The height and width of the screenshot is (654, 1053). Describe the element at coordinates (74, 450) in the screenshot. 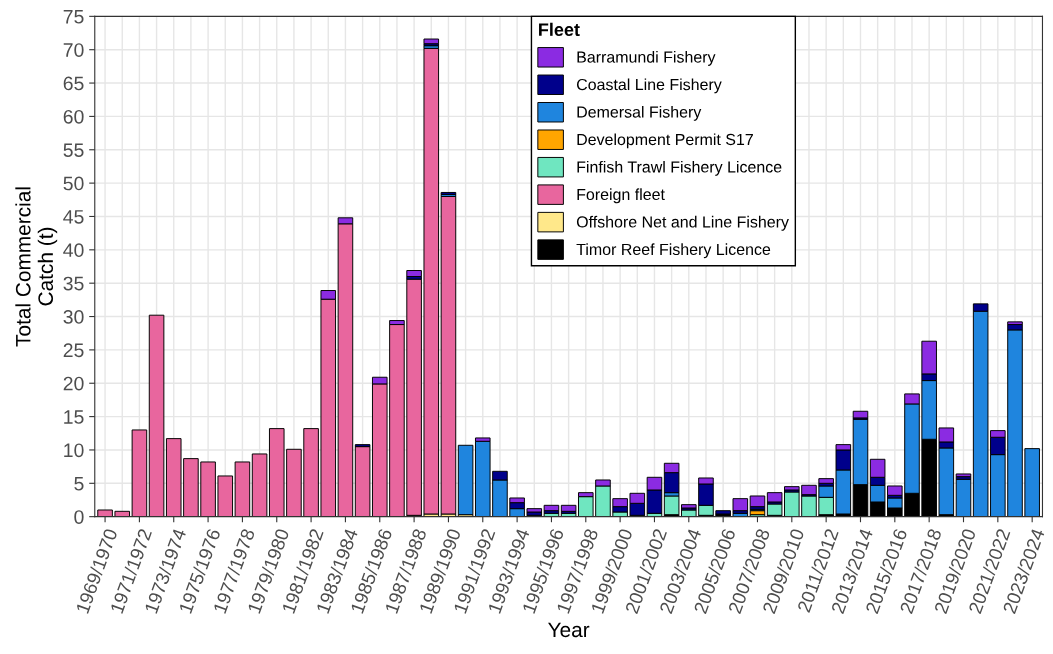

I see `y-tick-label: 10` at that location.